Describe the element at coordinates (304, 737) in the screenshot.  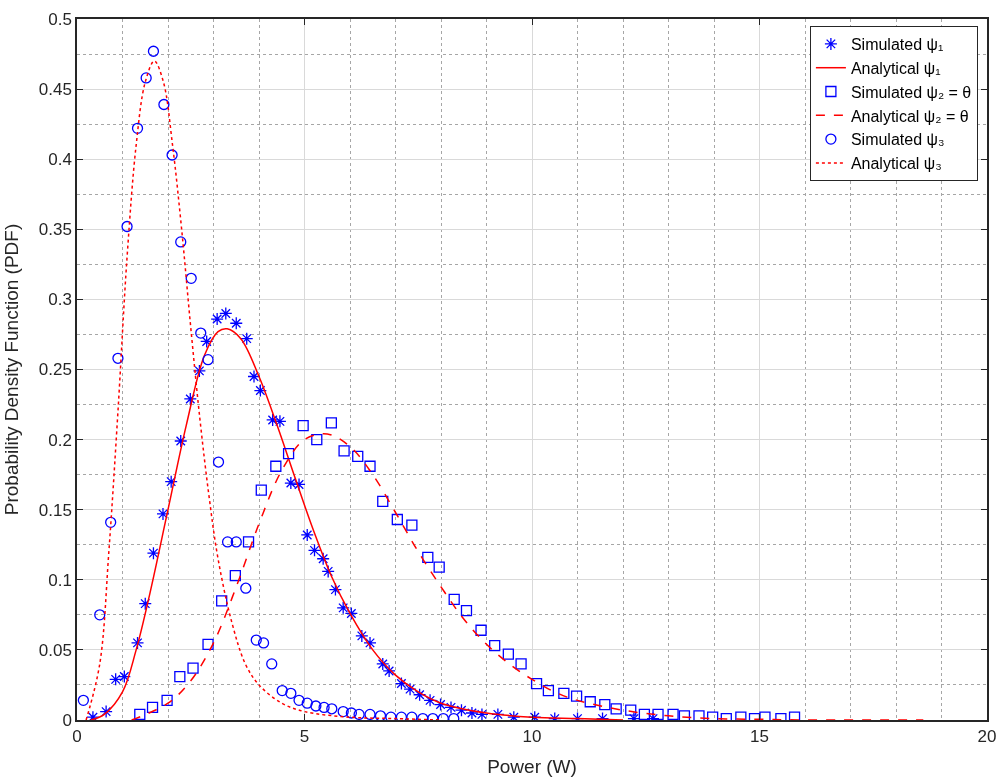
I see `x-tick-label: 5` at that location.